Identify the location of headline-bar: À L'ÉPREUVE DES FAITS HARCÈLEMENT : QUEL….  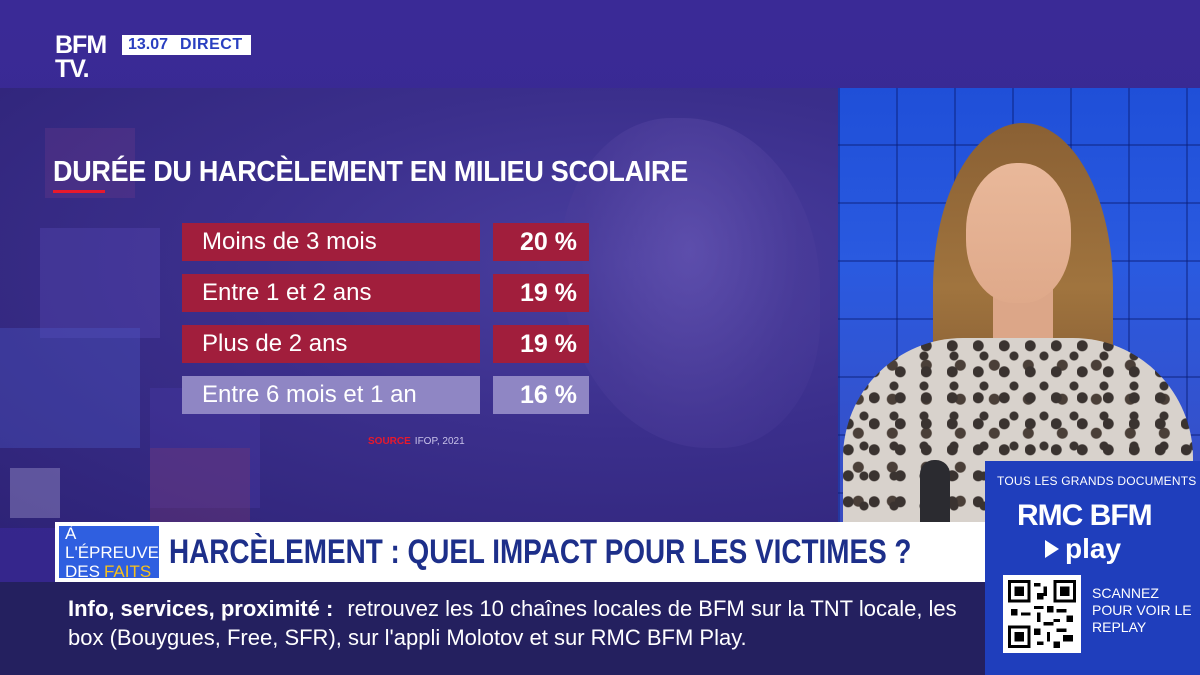
(520, 552).